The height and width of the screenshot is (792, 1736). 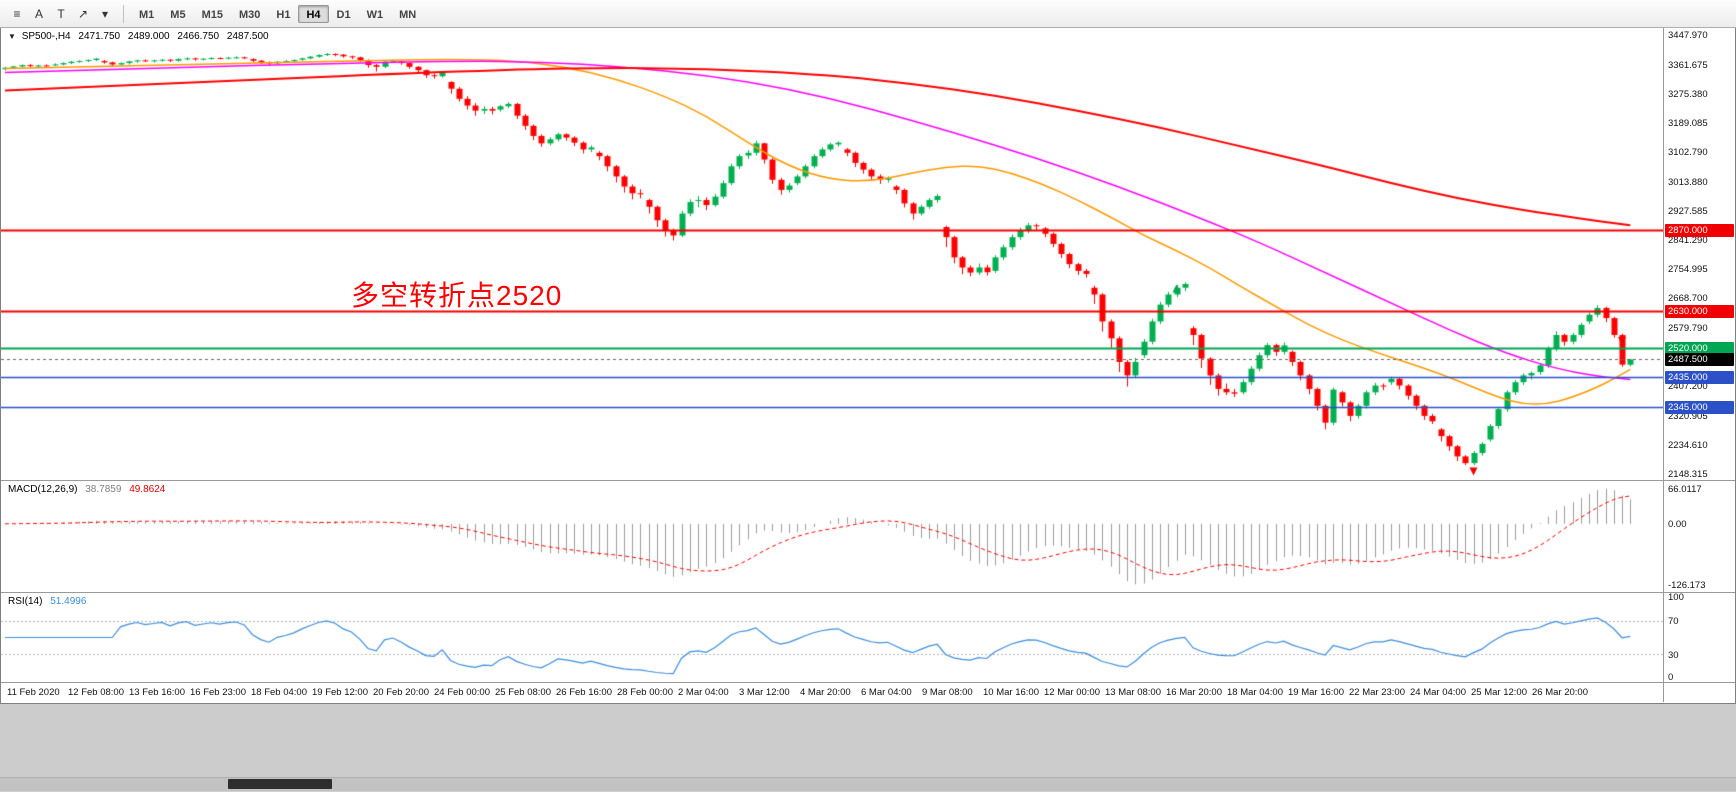 I want to click on timeframe-w1: W1, so click(x=375, y=14).